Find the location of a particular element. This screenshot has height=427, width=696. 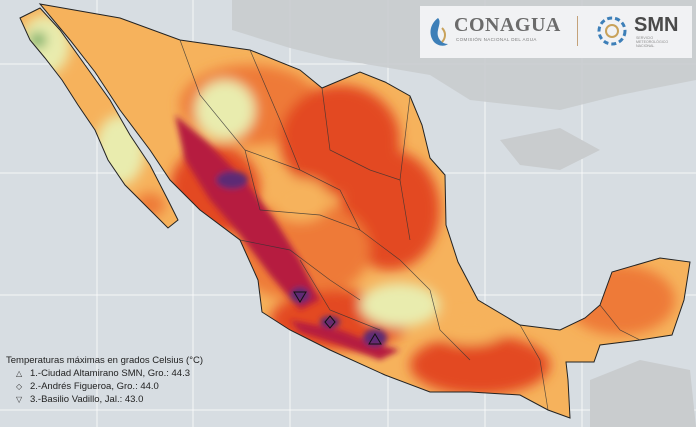

legend-entry-2-label: 2.-Andrés Figueroa, Gro.: 44.0 is located at coordinates (94, 386).